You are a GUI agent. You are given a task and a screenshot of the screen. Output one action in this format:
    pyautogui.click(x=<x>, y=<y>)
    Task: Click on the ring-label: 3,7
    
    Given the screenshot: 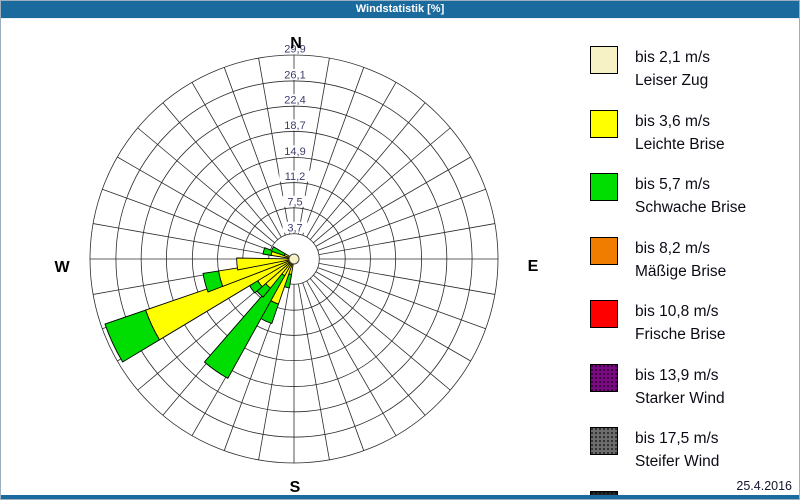 What is the action you would take?
    pyautogui.click(x=294, y=228)
    